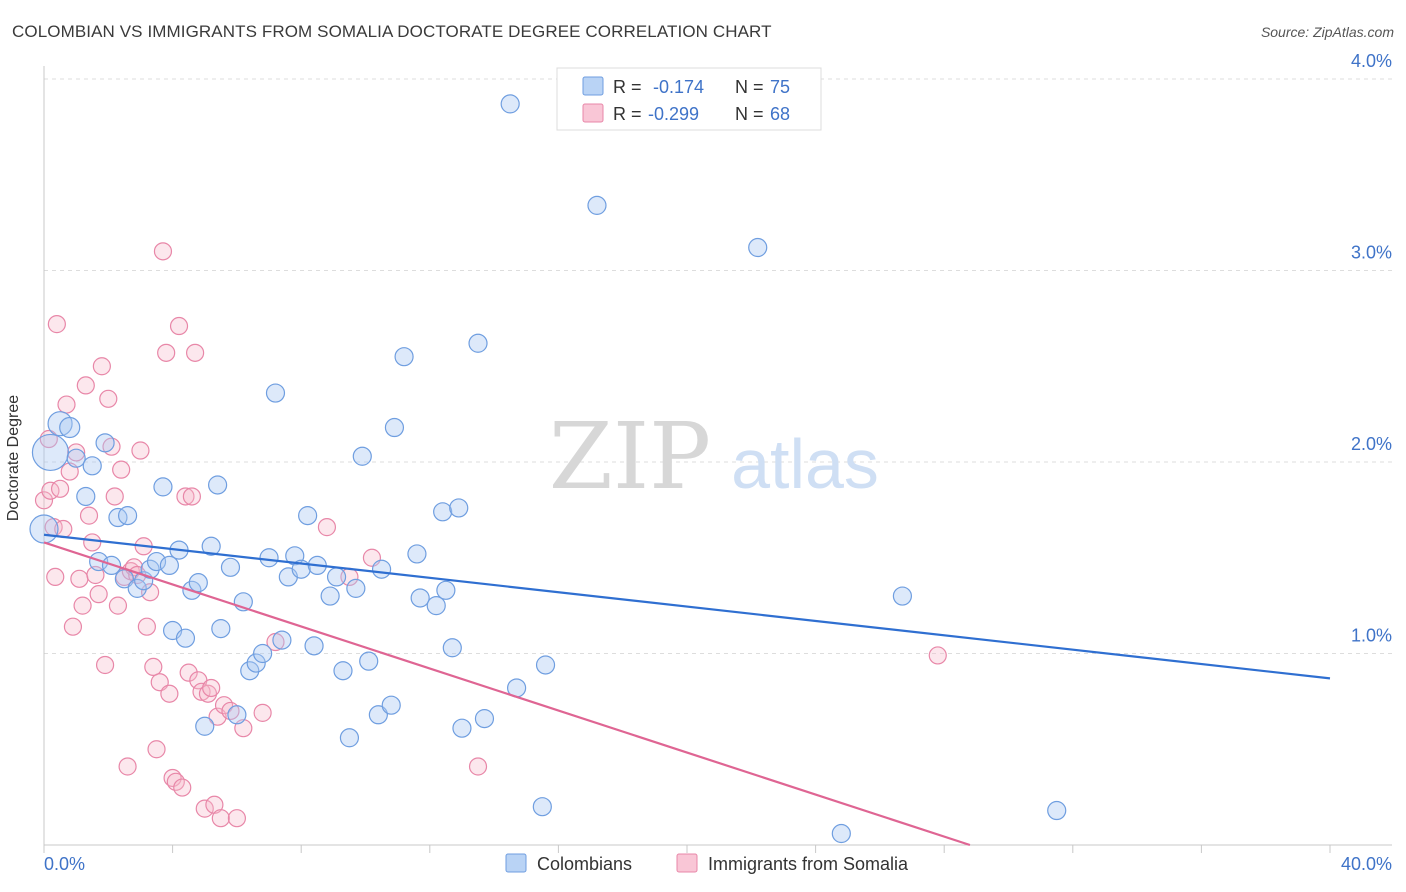 The height and width of the screenshot is (892, 1406). What do you see at coordinates (707, 863) in the screenshot?
I see `series-legend: Colombians Immigrants from Somalia` at bounding box center [707, 863].